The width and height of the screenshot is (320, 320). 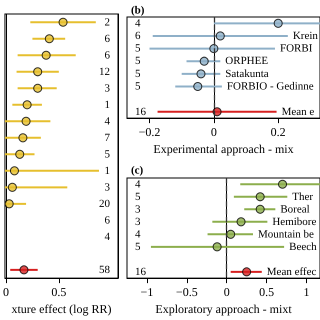 What do you see at coordinates (305, 36) in the screenshot?
I see `text: Krein` at bounding box center [305, 36].